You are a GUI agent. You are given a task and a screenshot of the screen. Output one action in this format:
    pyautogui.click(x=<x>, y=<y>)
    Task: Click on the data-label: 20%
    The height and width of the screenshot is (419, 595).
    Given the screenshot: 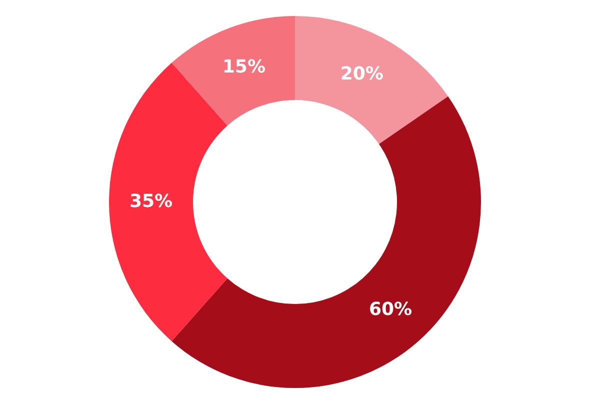 What is the action you would take?
    pyautogui.click(x=362, y=73)
    